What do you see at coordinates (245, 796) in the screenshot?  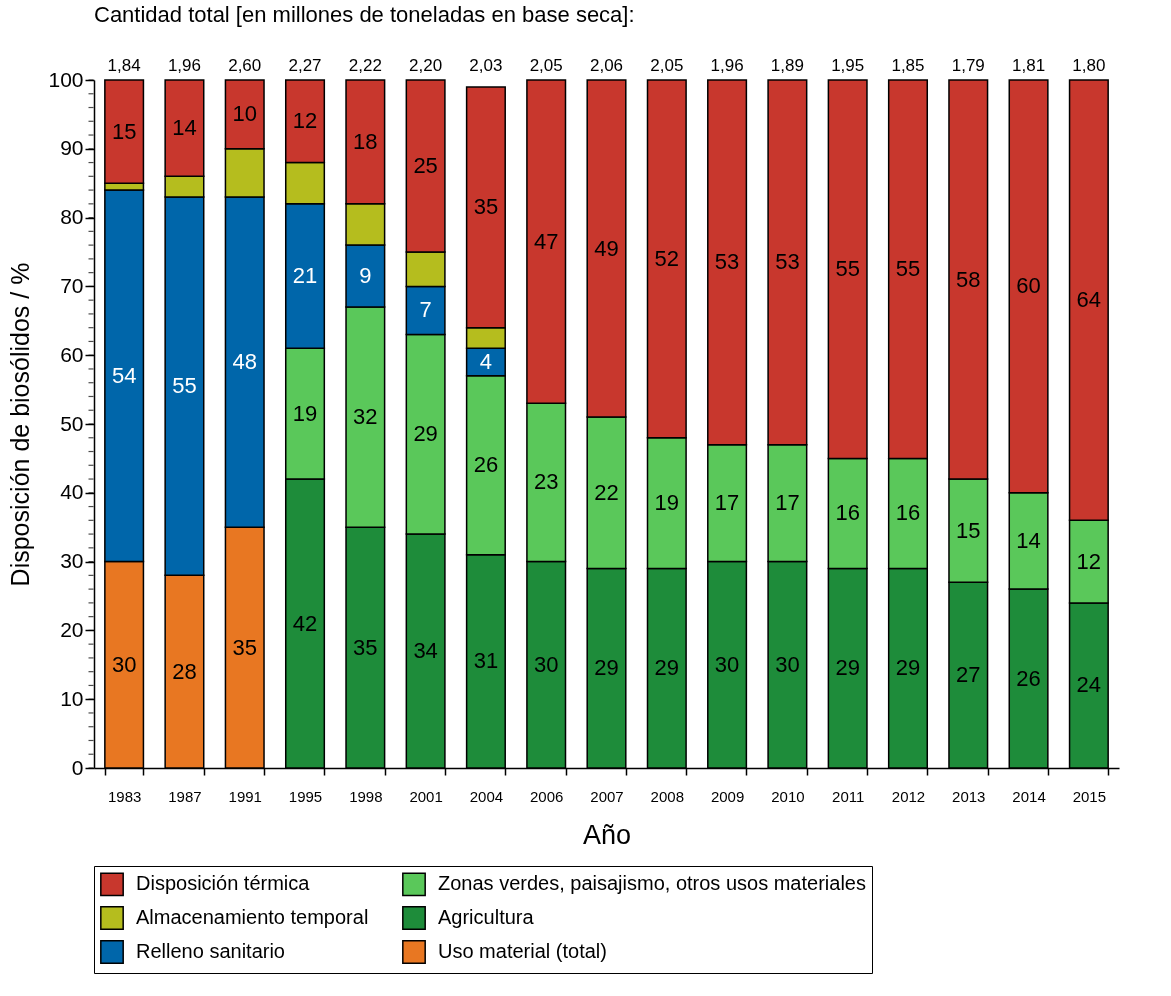 I see `x-tick-label: 1991` at bounding box center [245, 796].